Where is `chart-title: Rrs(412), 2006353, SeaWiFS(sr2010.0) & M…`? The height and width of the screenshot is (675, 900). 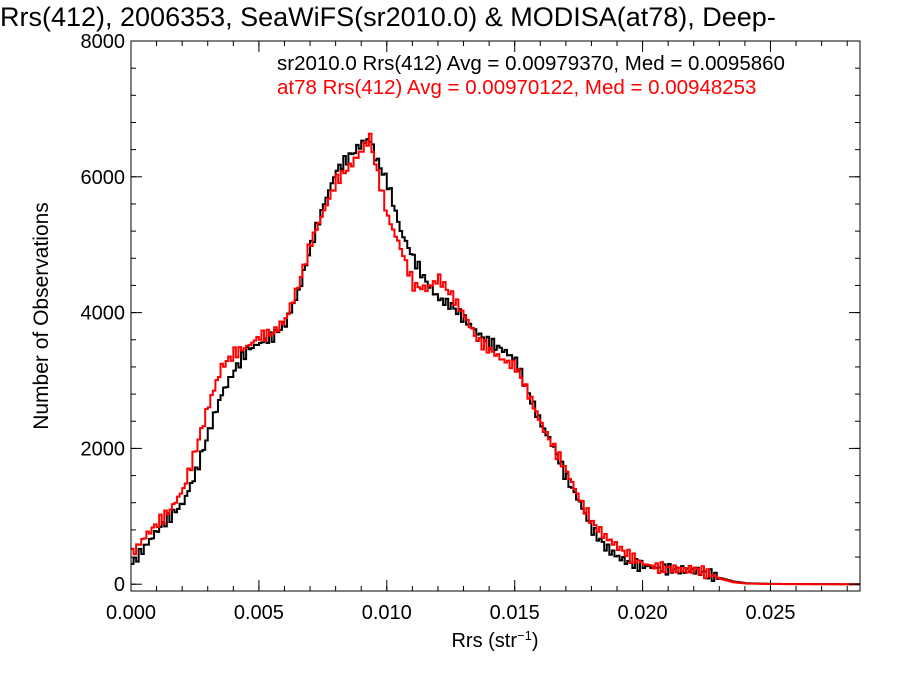
chart-title: Rrs(412), 2006353, SeaWiFS(sr2010.0) & M… is located at coordinates (388, 17).